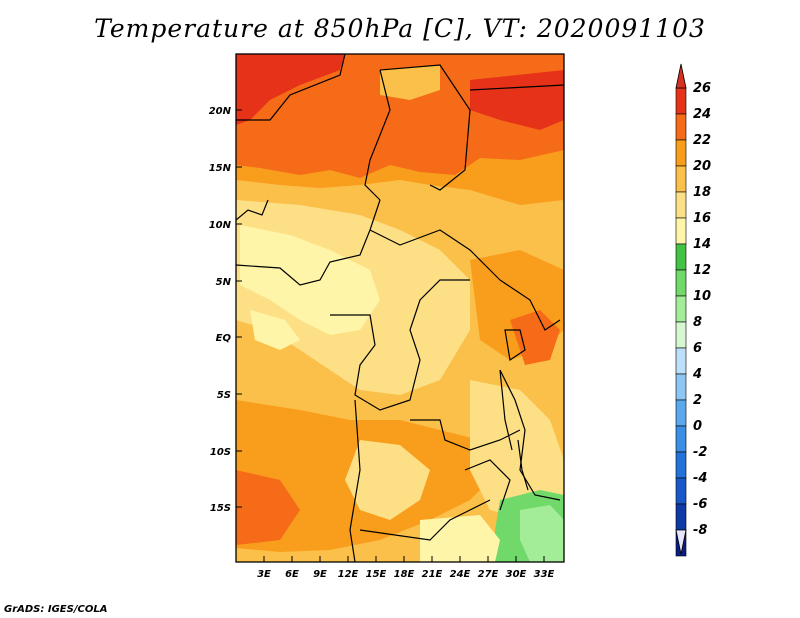 This screenshot has width=800, height=618. What do you see at coordinates (355, 480) in the screenshot?
I see `border-angola-coast` at bounding box center [355, 480].